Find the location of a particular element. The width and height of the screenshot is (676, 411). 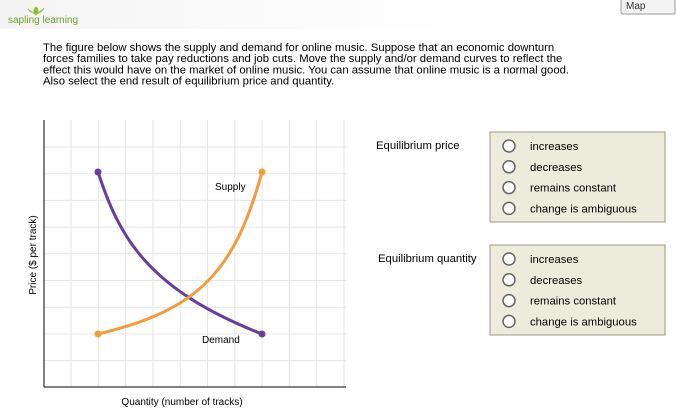

header-bar is located at coordinates (226, 14).